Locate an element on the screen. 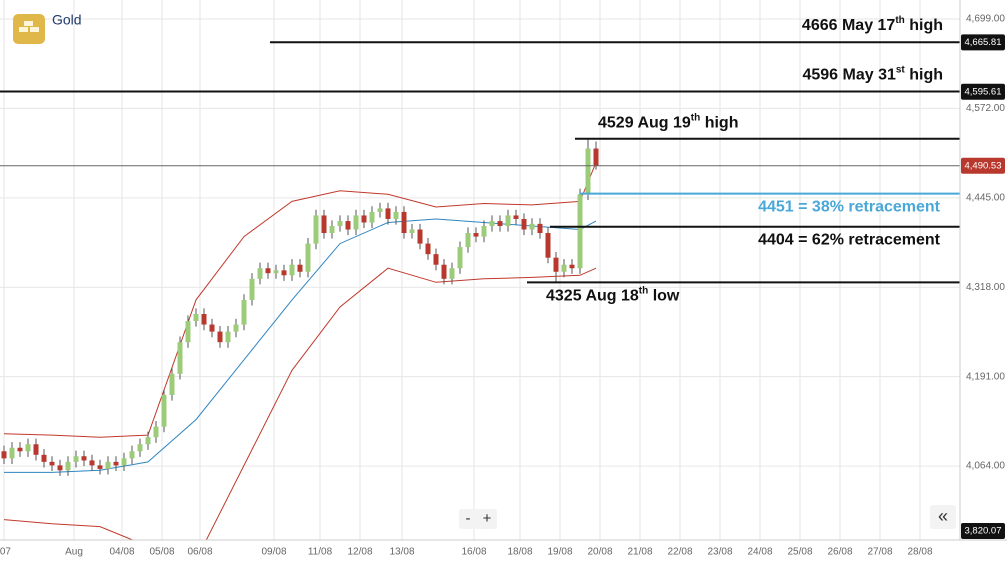 The image size is (1007, 575). level-label: 4666 May 17th high is located at coordinates (872, 25).